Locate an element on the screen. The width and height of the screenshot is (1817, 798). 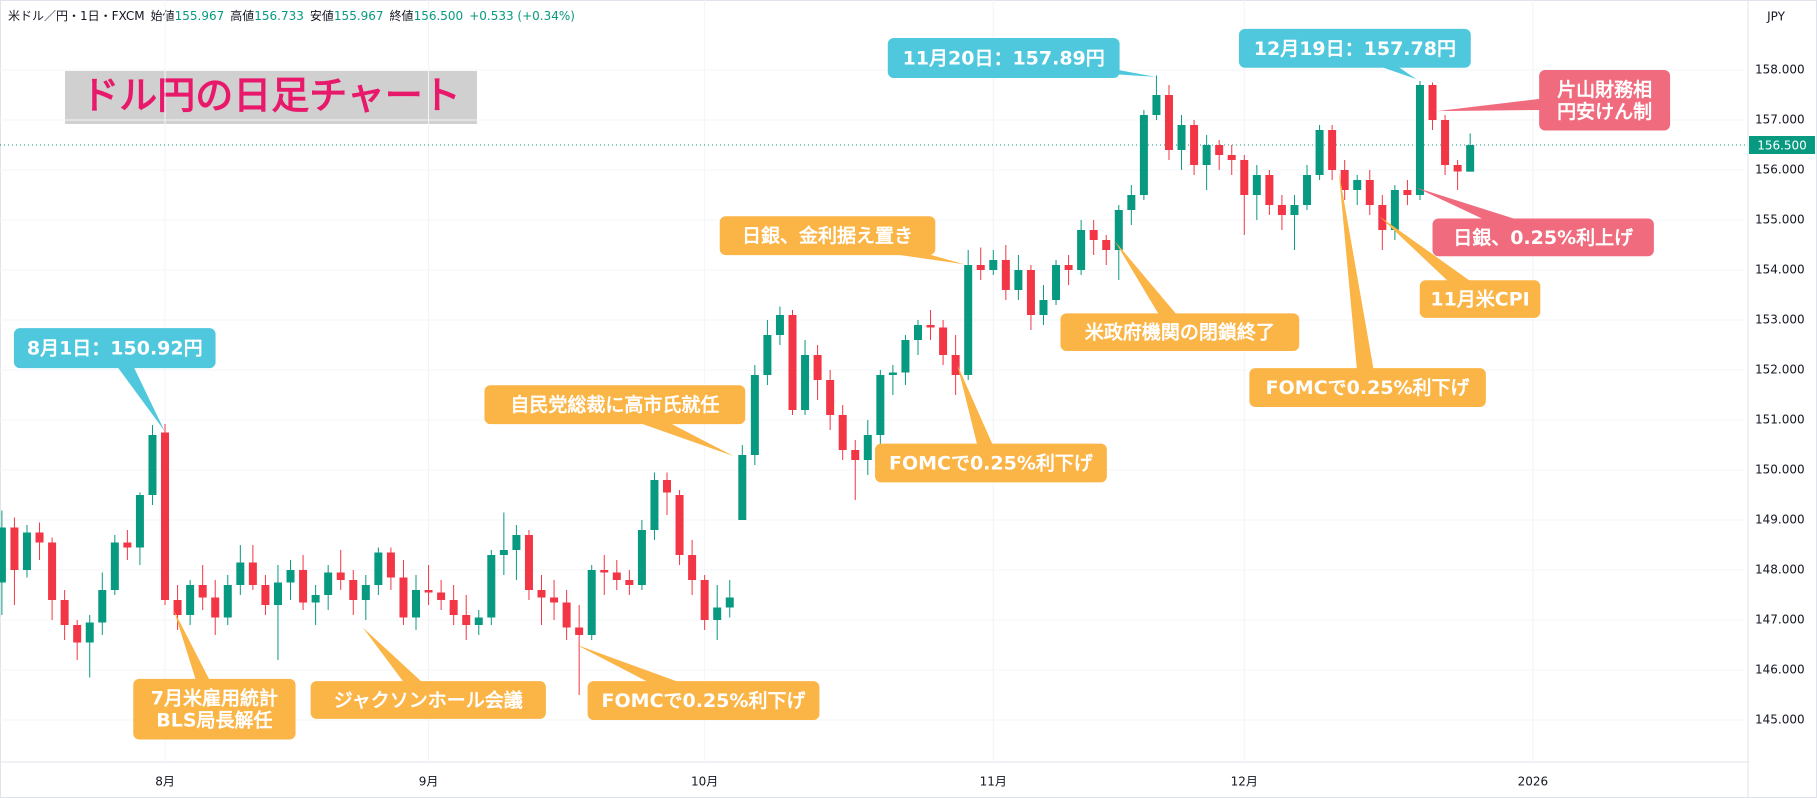
y-tick-label: 154.000 is located at coordinates (1780, 270).